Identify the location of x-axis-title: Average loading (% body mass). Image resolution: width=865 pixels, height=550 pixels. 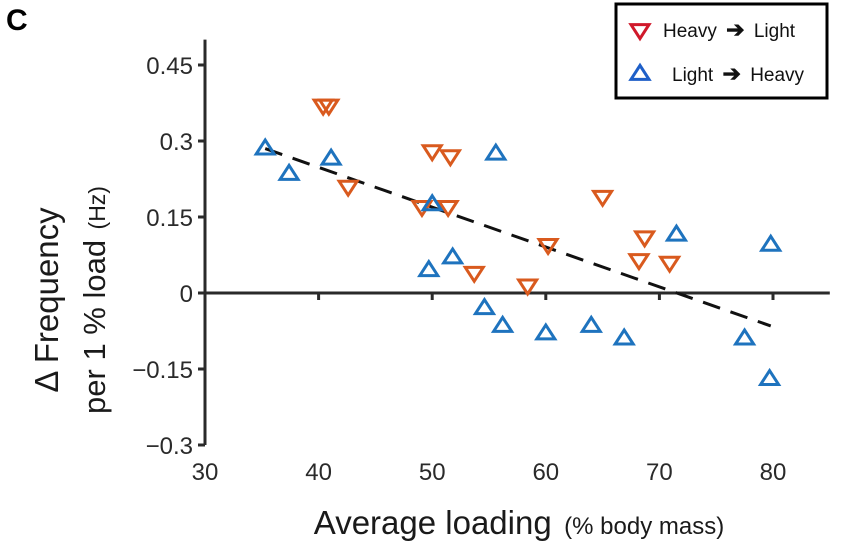
(519, 522).